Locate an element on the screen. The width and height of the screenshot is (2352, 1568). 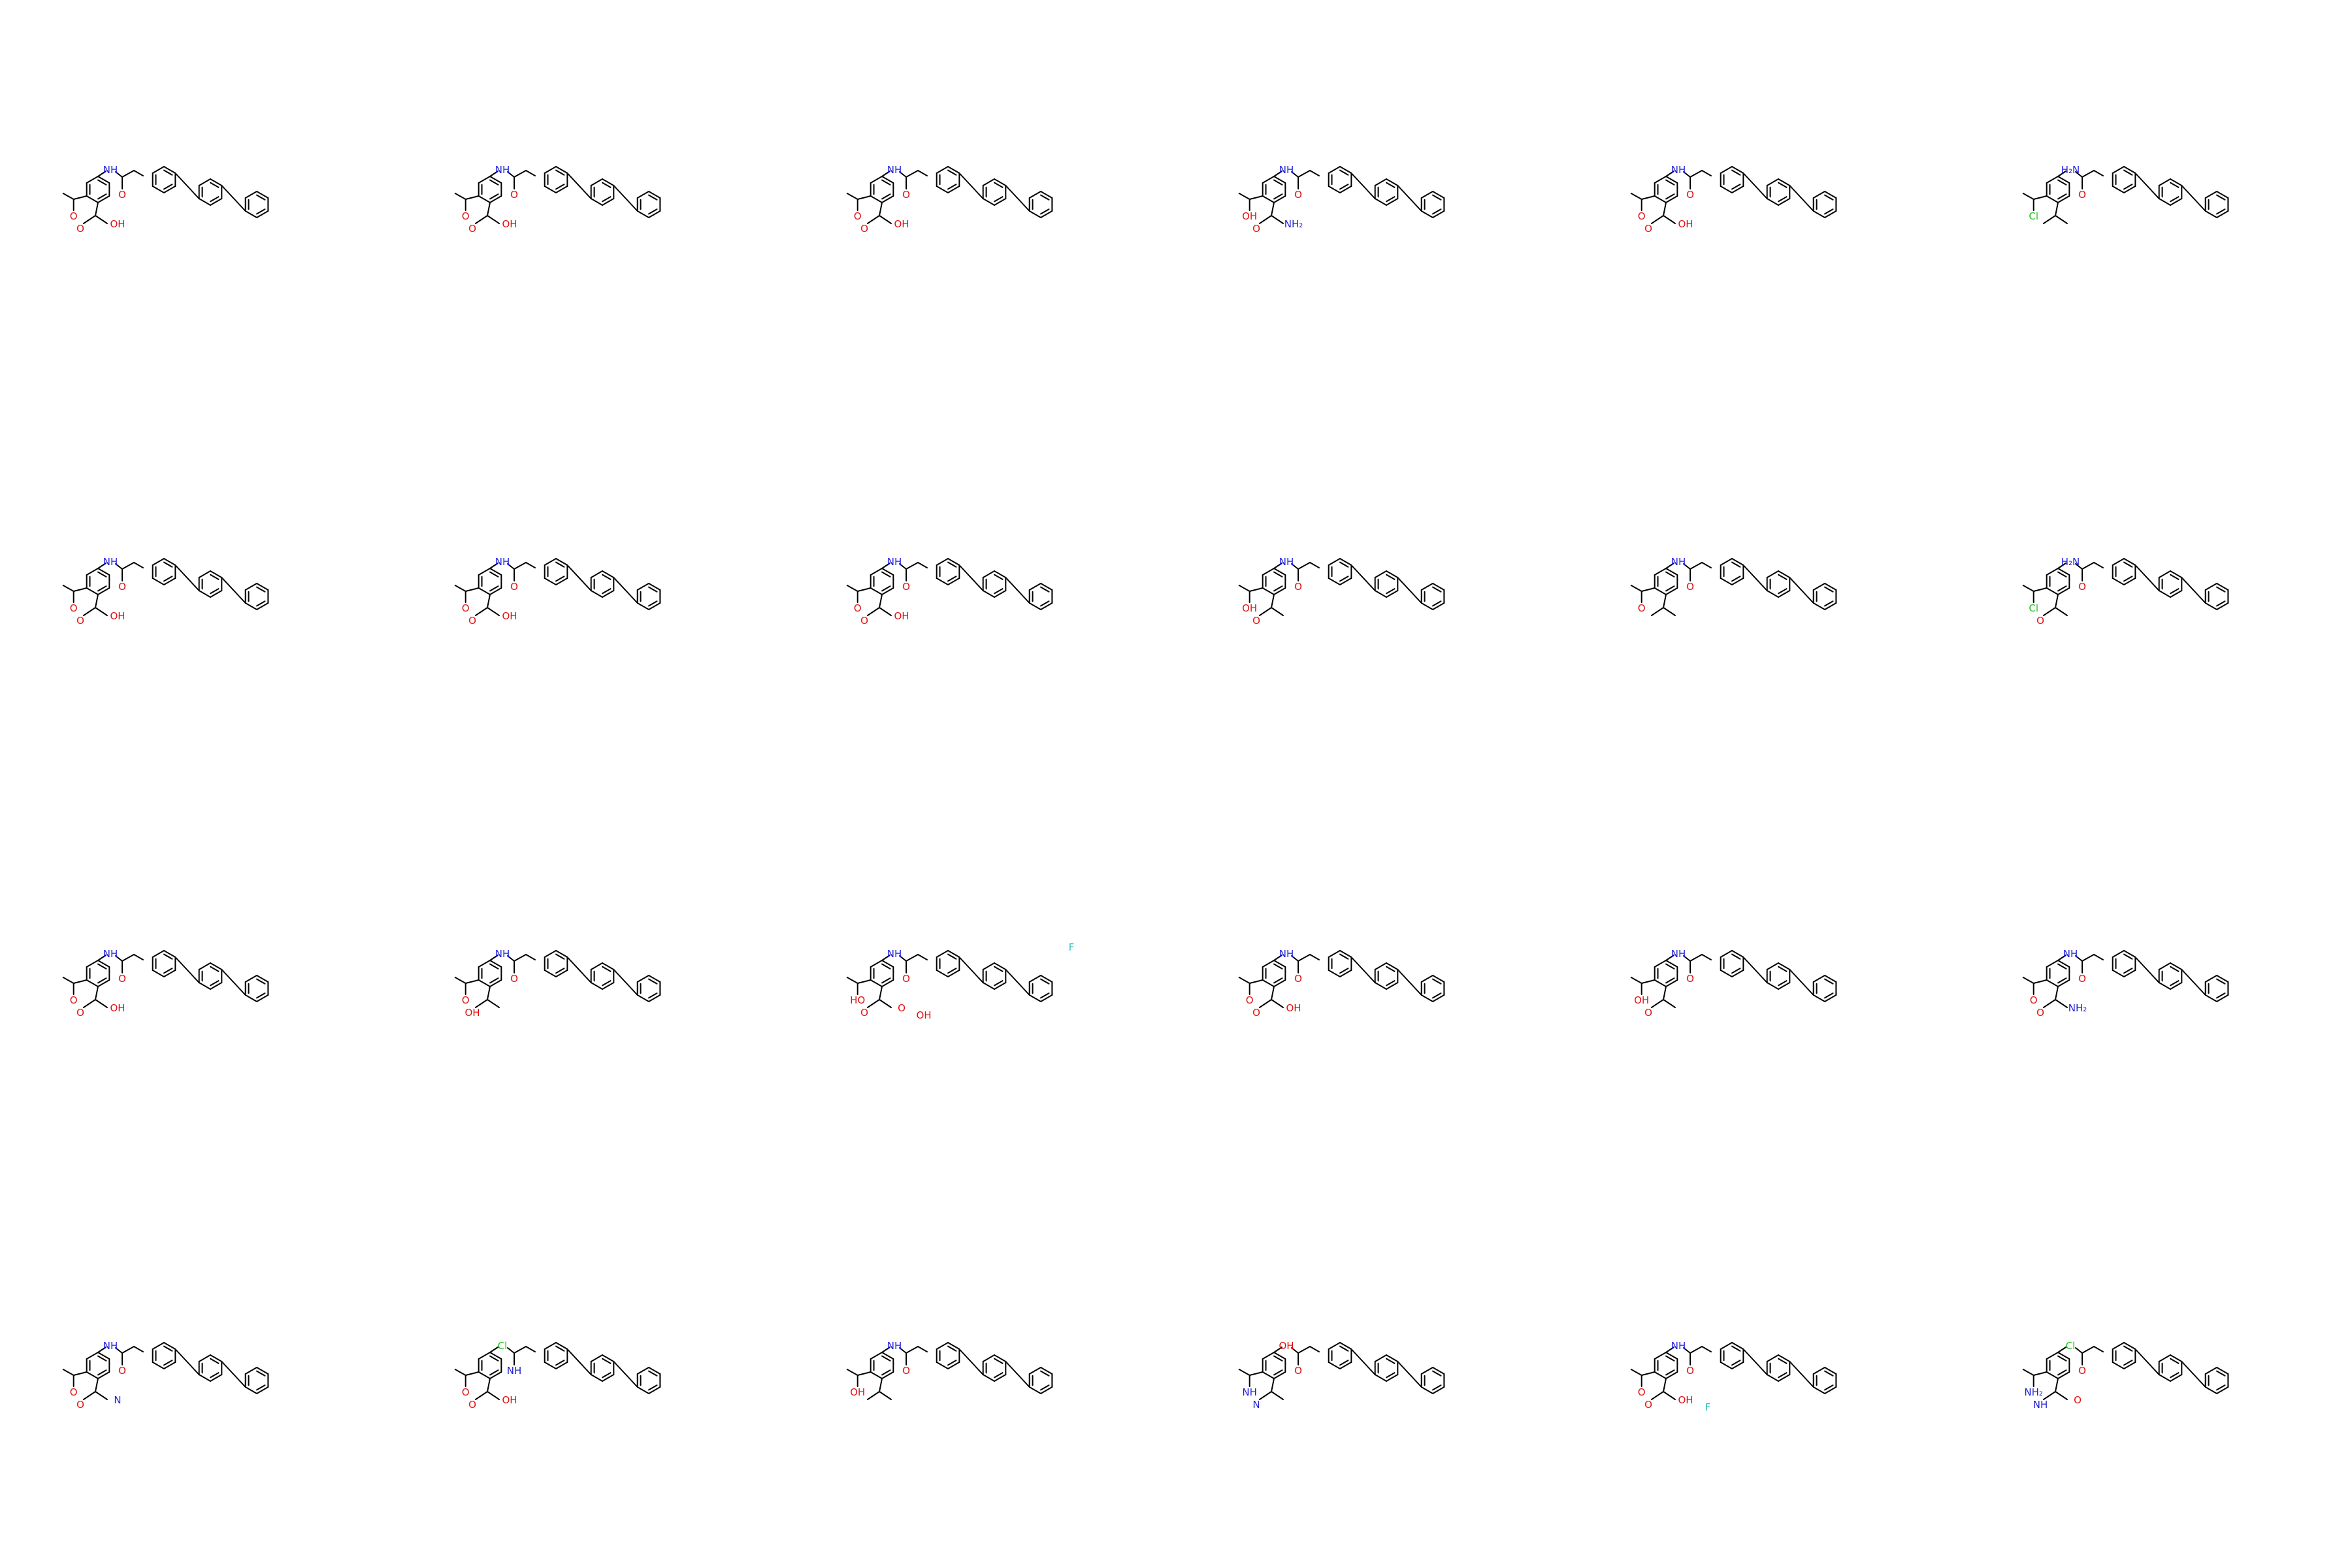
molecule-cell: NH O O O OH is located at coordinates (196, 980).